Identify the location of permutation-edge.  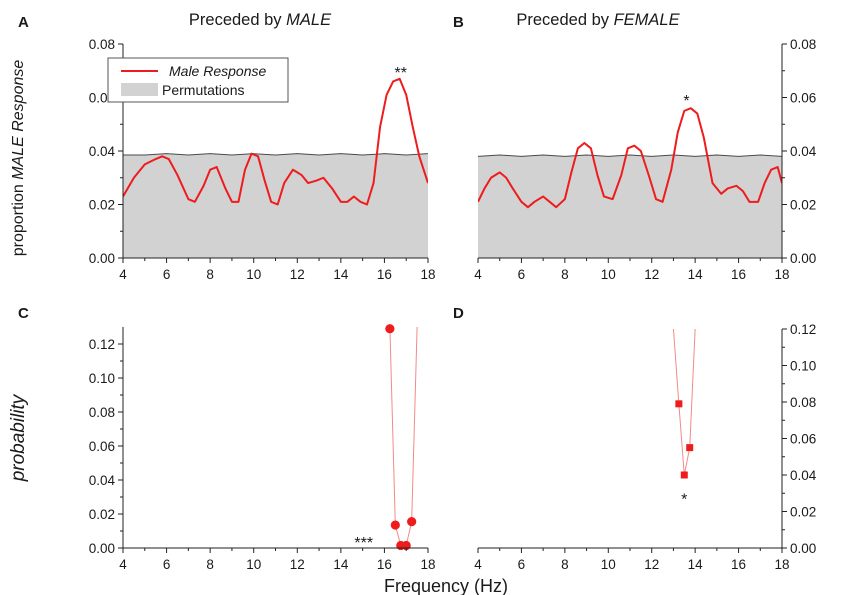
(630, 155).